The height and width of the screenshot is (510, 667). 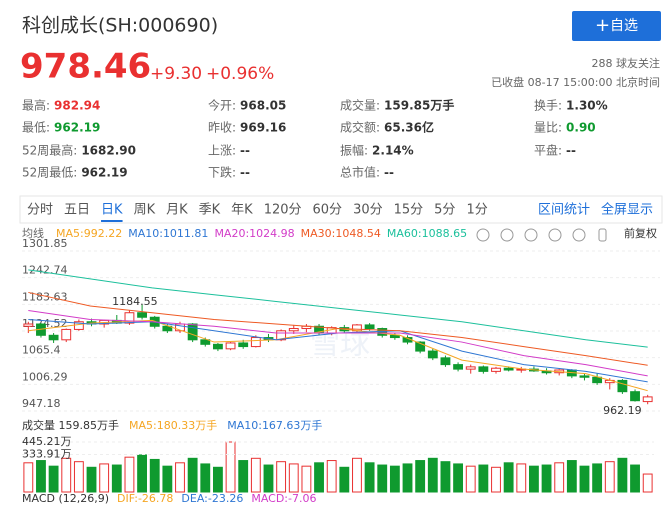 I want to click on y-tick-label: 947.18, so click(x=41, y=403).